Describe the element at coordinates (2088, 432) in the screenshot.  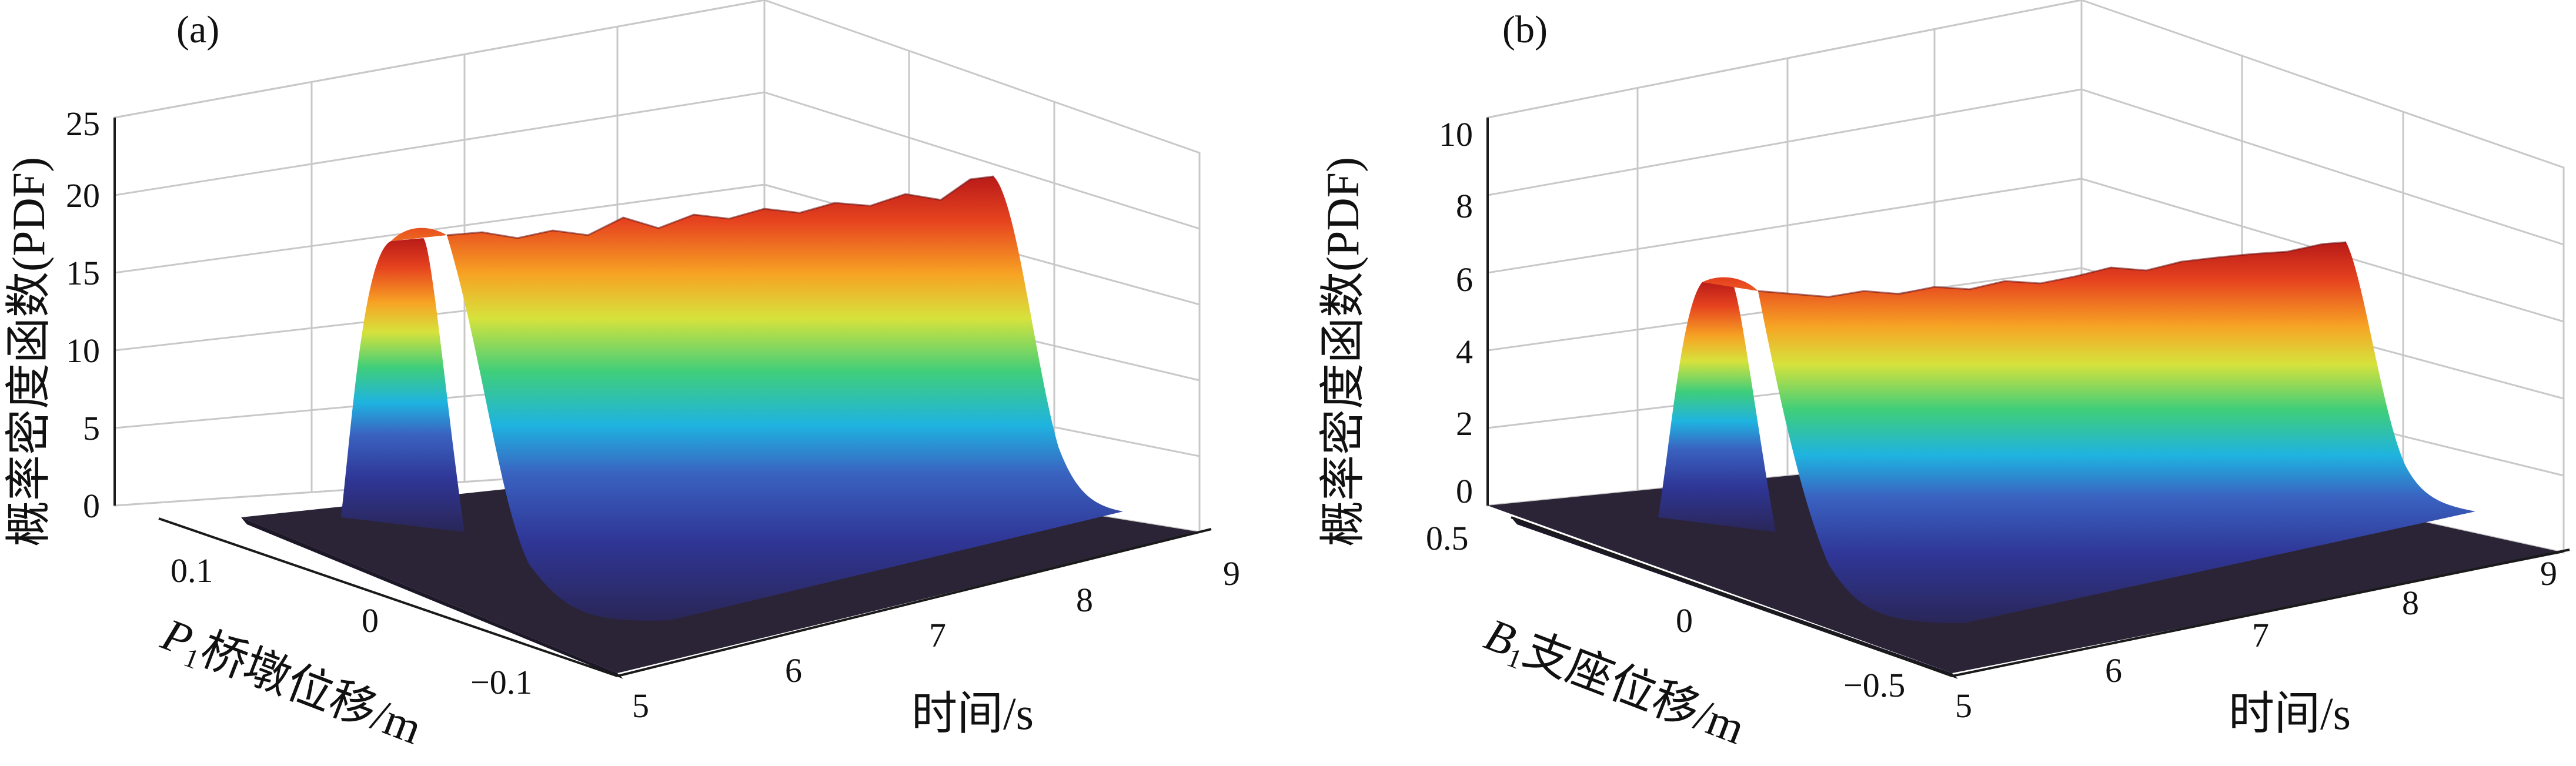
I see `surface-ridge-b` at that location.